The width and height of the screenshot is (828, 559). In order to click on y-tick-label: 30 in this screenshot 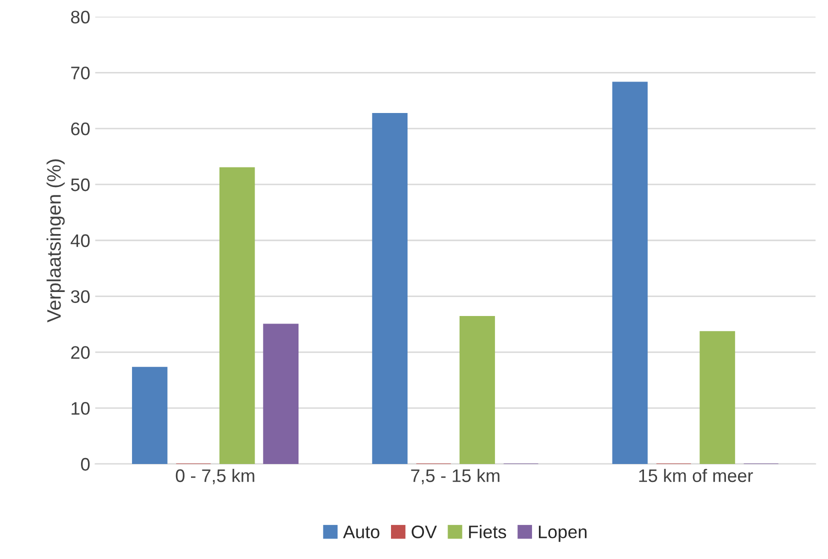, I will do `click(80, 296)`.